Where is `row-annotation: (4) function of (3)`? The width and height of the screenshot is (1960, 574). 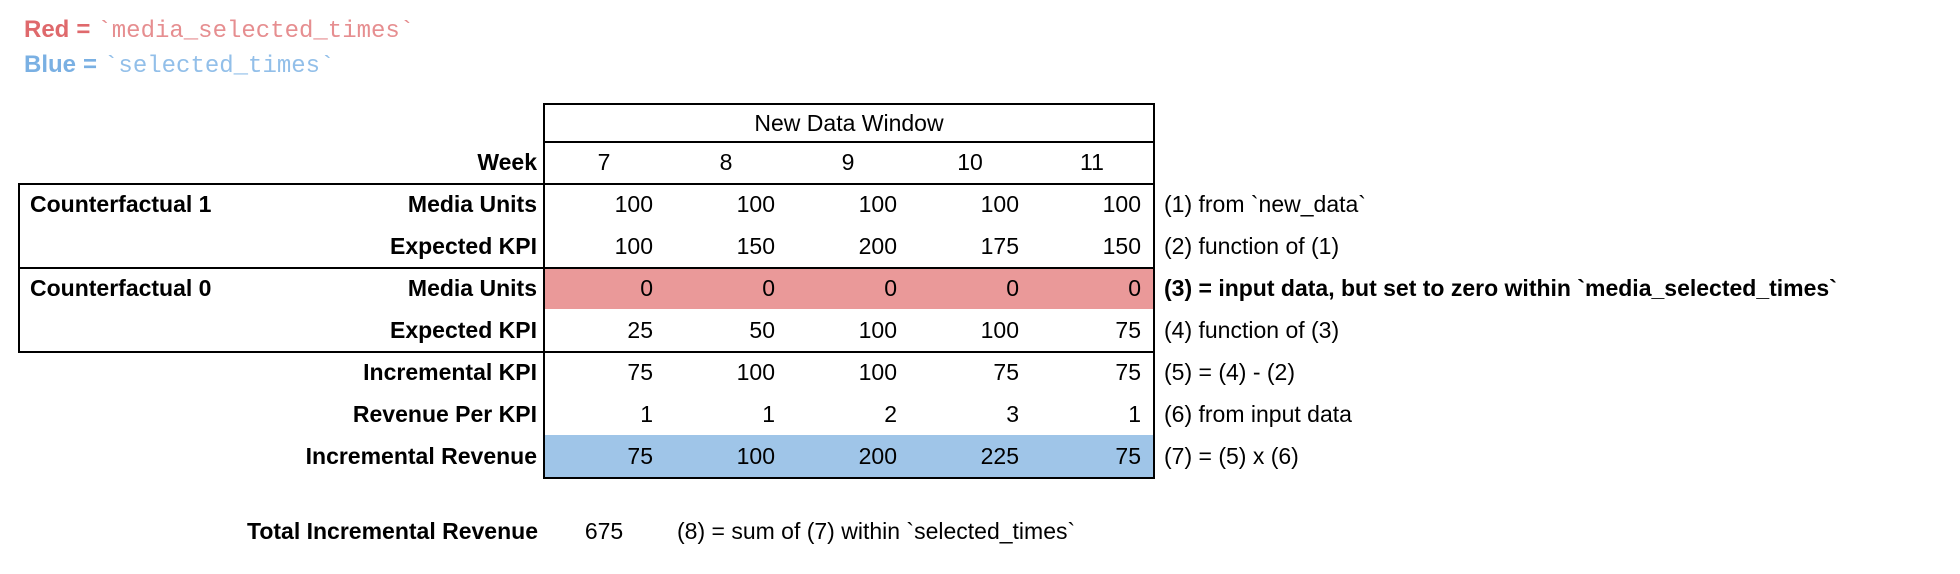
row-annotation: (4) function of (3) is located at coordinates (1252, 330).